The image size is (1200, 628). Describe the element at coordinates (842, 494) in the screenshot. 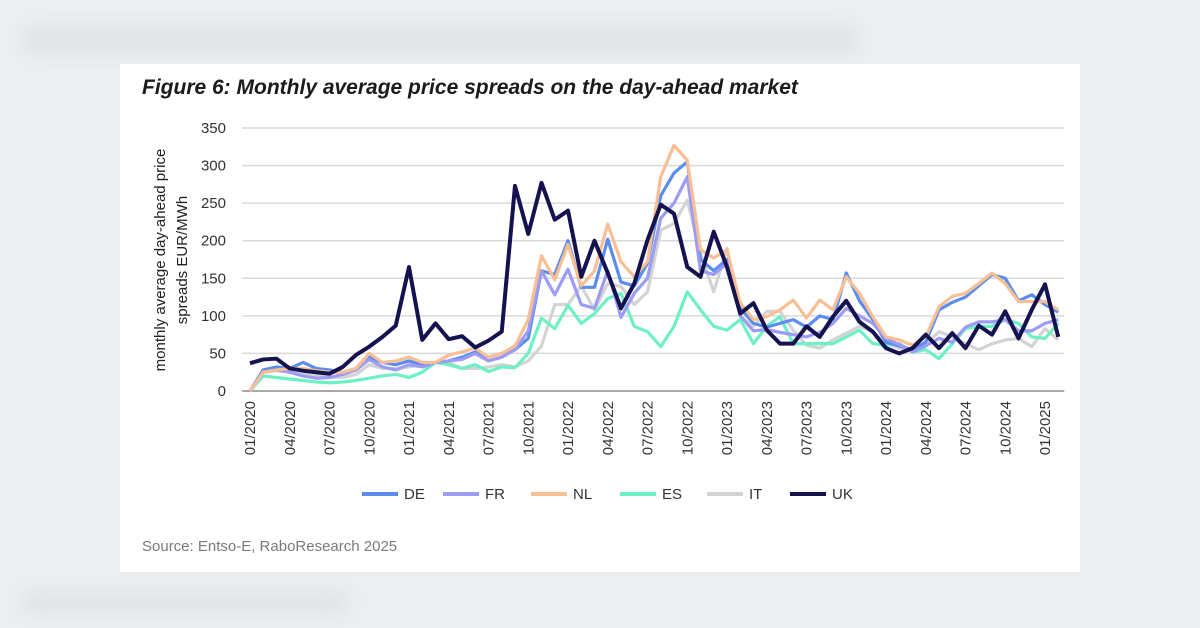

I see `legend-label-uk: UK` at that location.